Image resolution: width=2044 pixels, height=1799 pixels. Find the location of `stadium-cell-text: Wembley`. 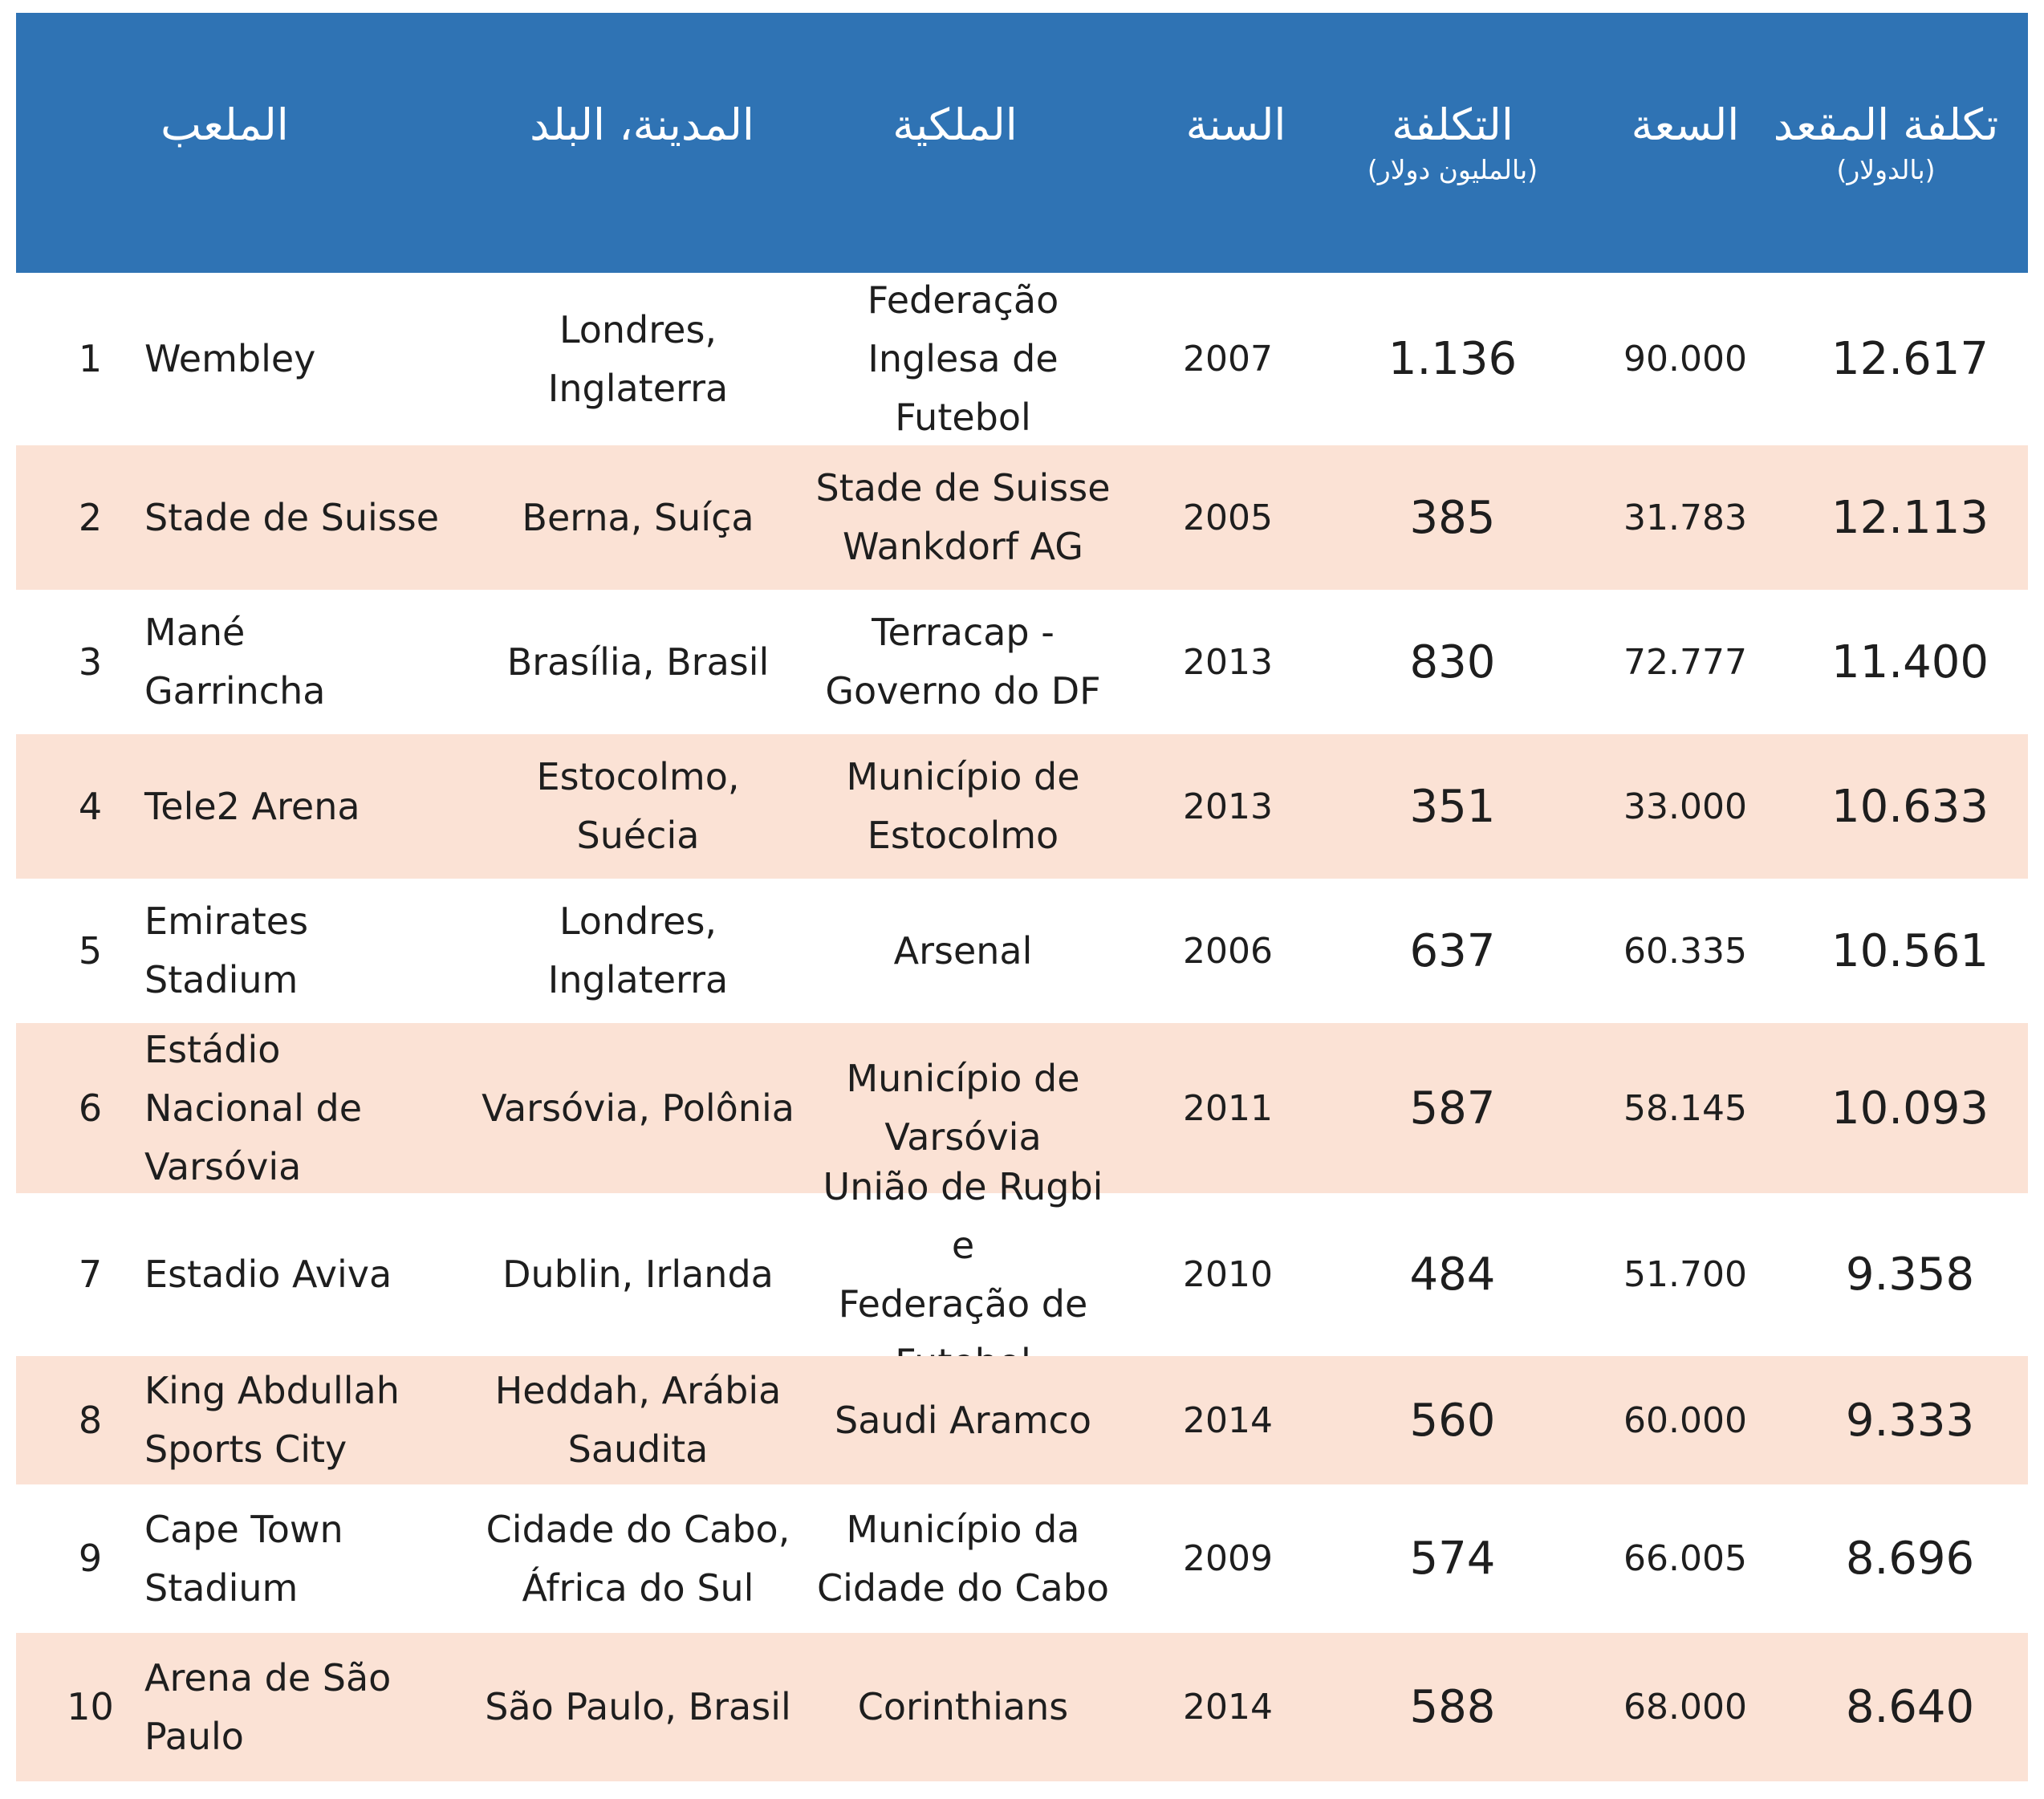

stadium-cell-text: Wembley is located at coordinates (229, 359).